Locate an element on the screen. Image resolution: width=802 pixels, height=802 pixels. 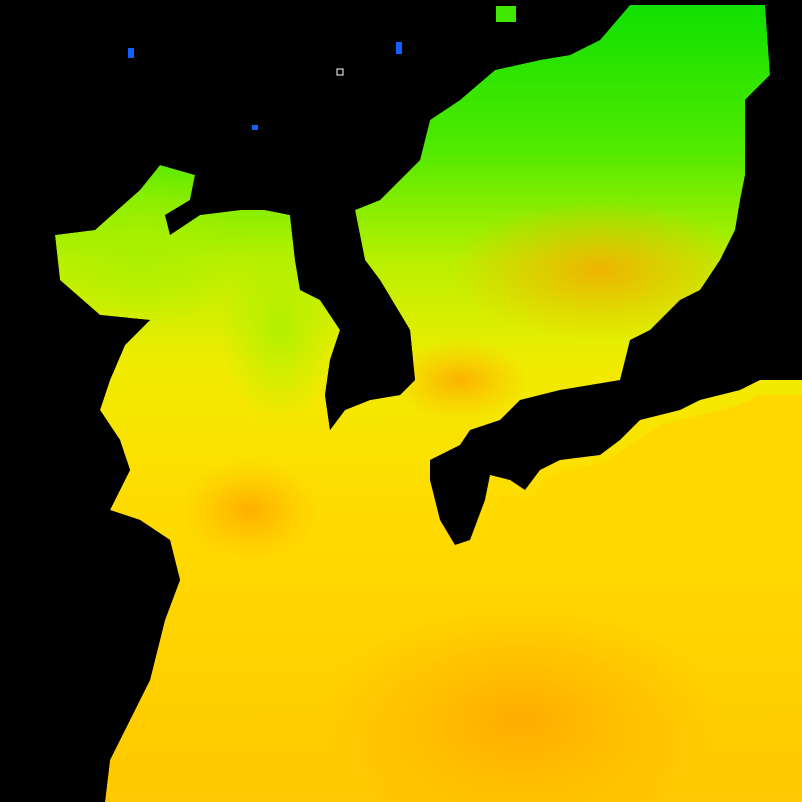
warm-anomaly-east-china-sea is located at coordinates (250, 510).